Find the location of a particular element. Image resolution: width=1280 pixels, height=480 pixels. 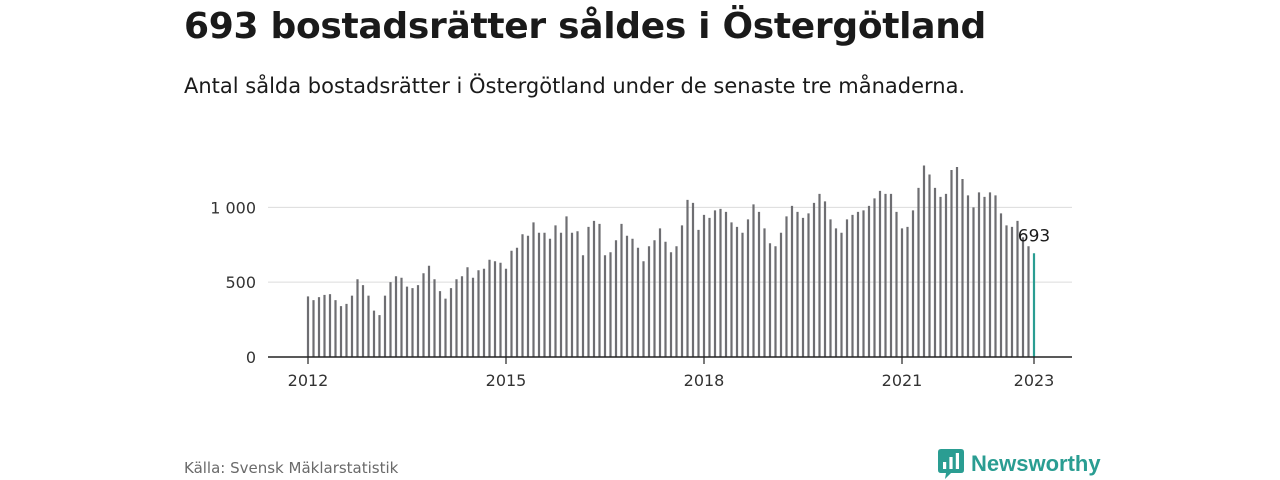

x-tick-label: 2023 is located at coordinates (1034, 380).